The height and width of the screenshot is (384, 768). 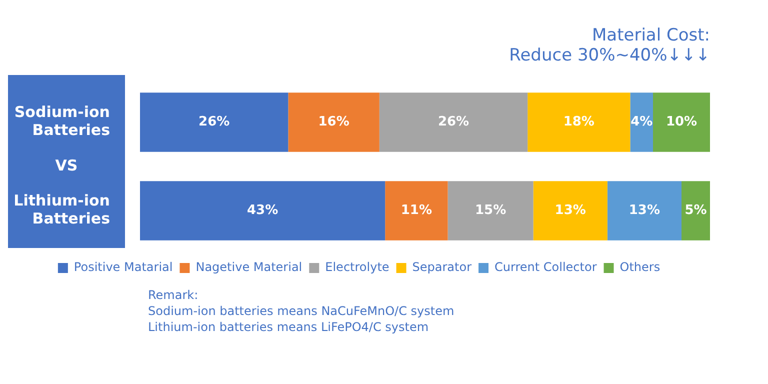 What do you see at coordinates (442, 267) in the screenshot?
I see `legend-label: Separator` at bounding box center [442, 267].